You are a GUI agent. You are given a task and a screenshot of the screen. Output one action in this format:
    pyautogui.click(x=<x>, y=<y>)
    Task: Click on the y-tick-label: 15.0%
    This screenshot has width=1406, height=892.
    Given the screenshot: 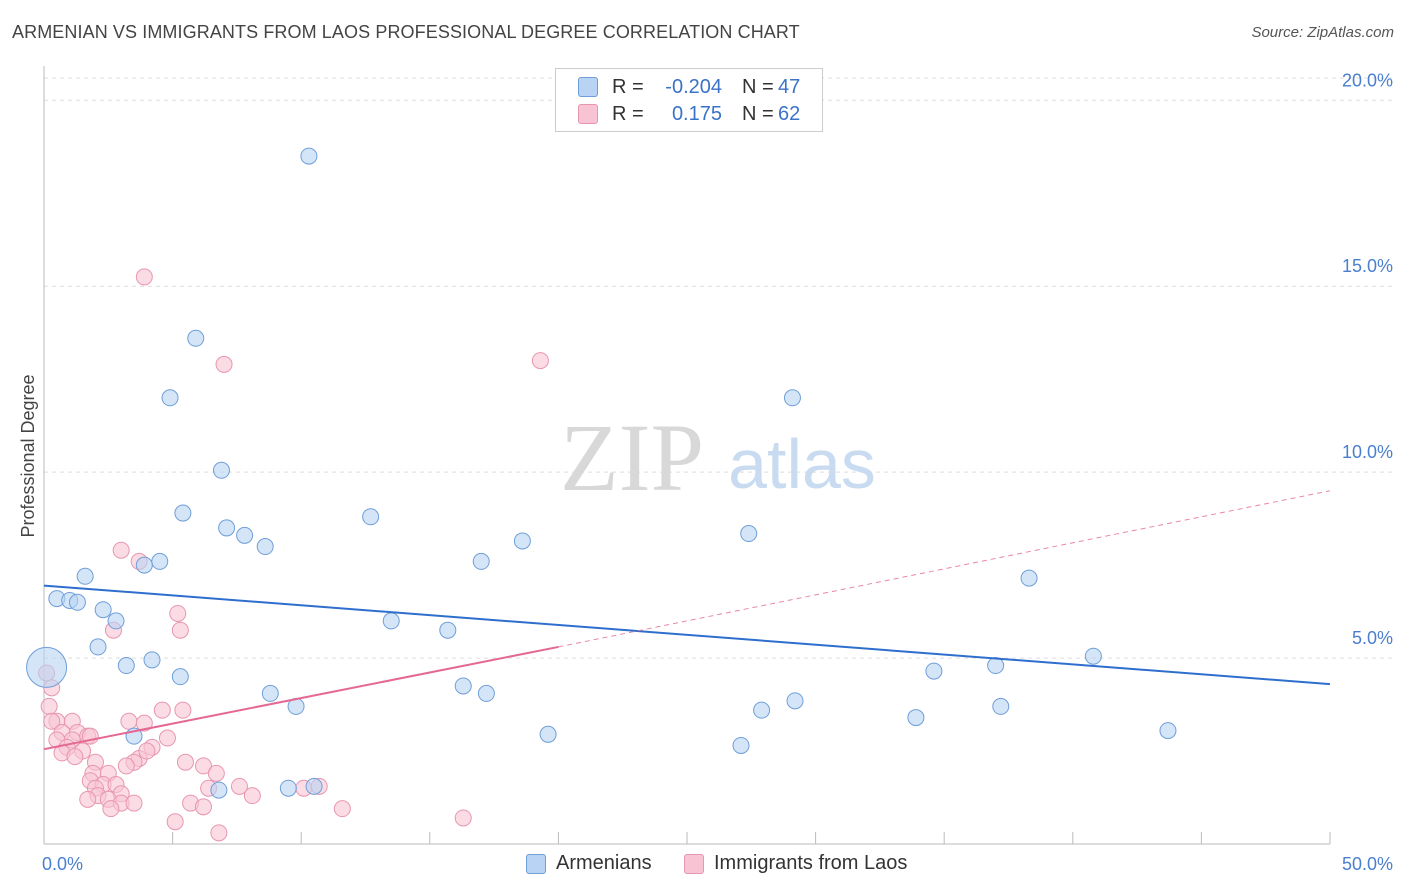 What is the action you would take?
    pyautogui.click(x=1367, y=266)
    